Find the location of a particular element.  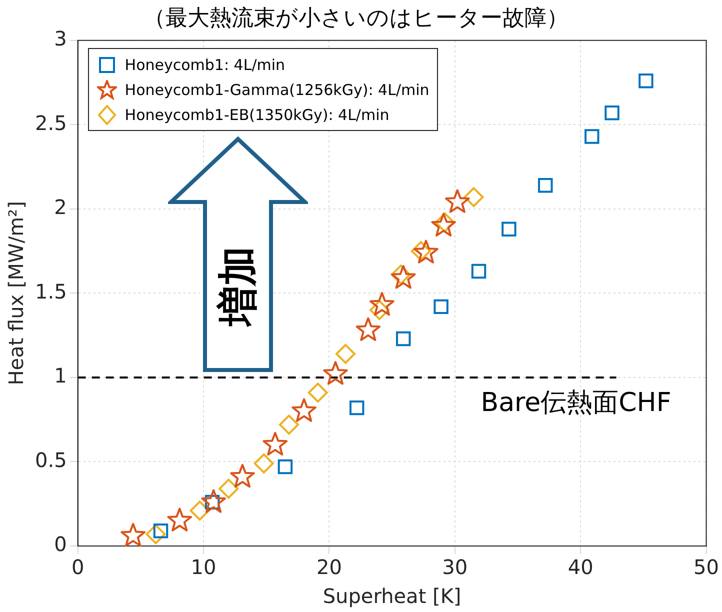

y-tick-label: 2.5 is located at coordinates (50, 122).